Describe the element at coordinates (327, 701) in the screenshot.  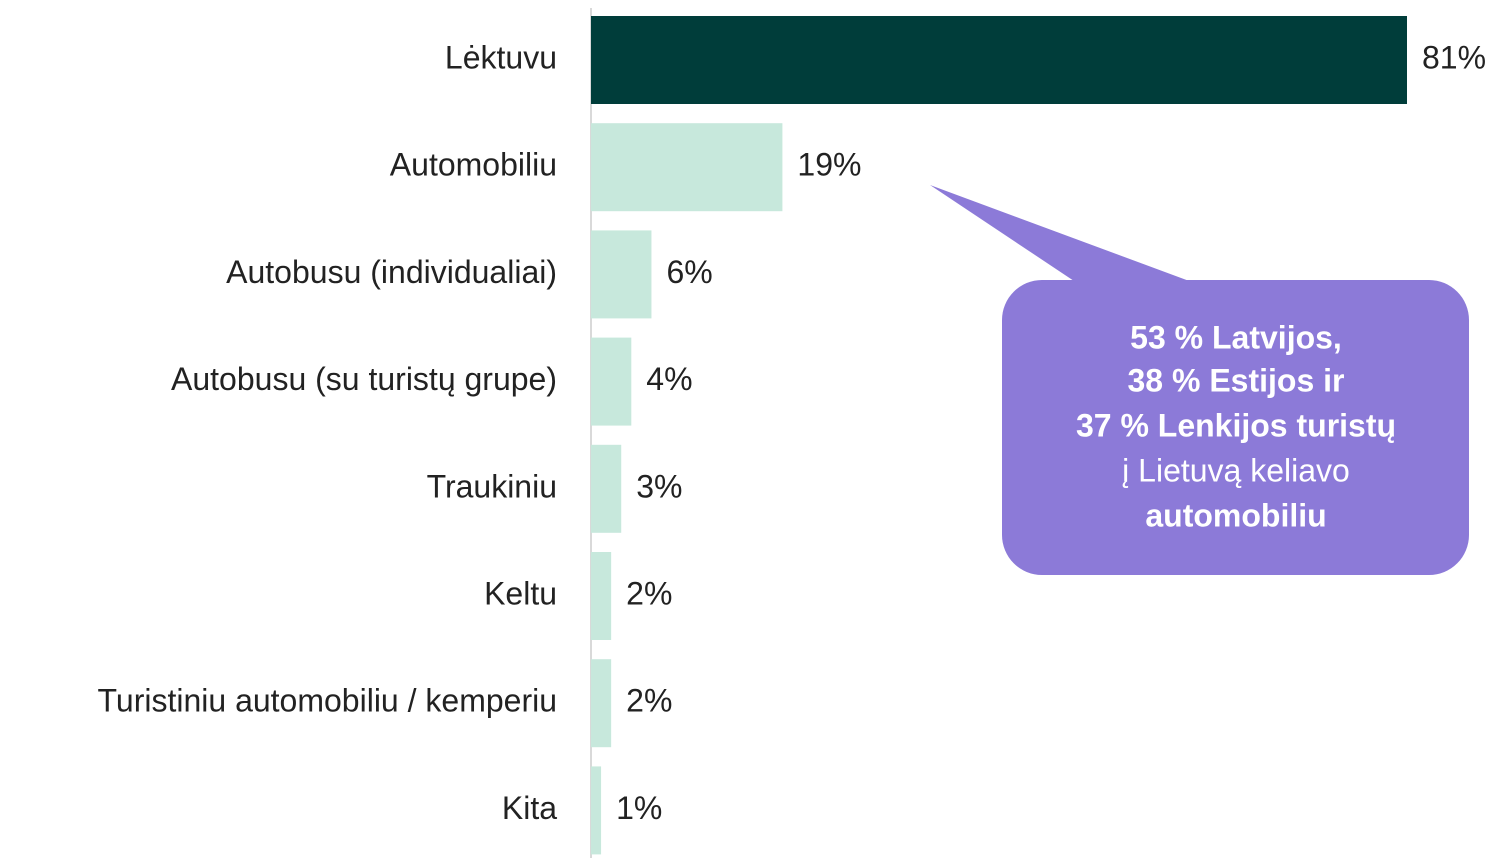
I see `category-label: Turistiniu automobiliu / kemperiu` at that location.